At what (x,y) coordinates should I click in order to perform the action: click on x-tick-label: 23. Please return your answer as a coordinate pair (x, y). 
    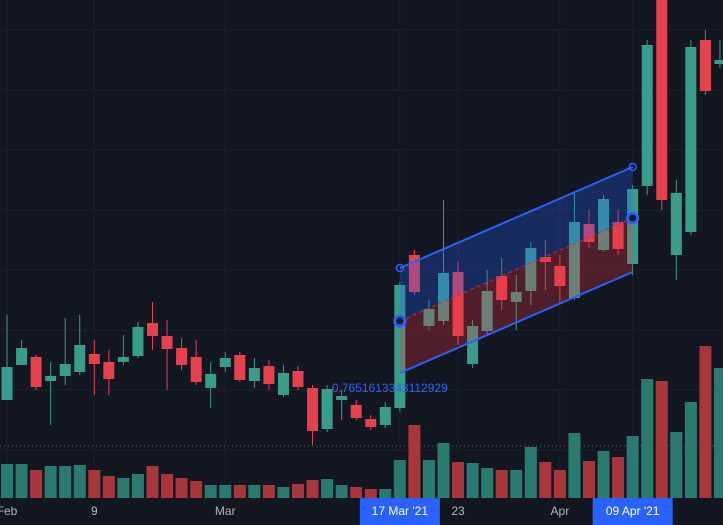
    Looking at the image, I should click on (458, 511).